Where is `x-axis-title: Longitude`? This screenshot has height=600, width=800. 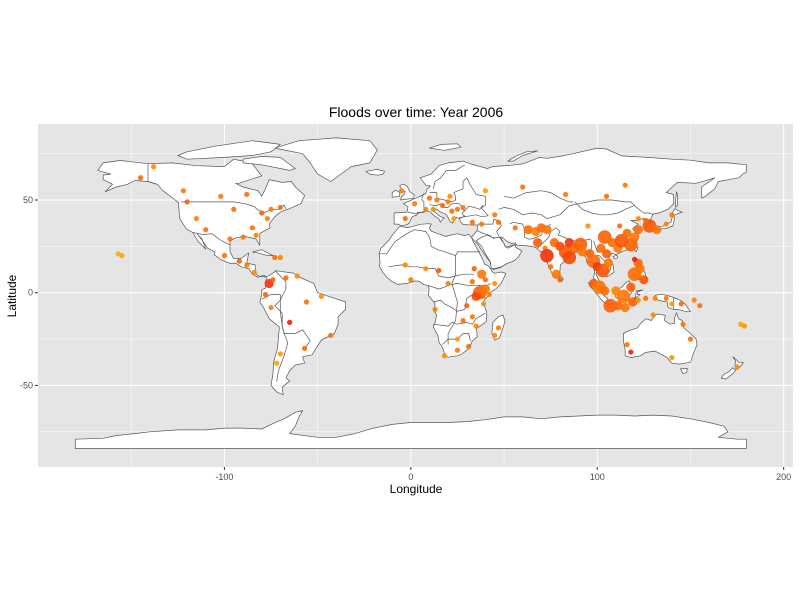
x-axis-title: Longitude is located at coordinates (416, 489).